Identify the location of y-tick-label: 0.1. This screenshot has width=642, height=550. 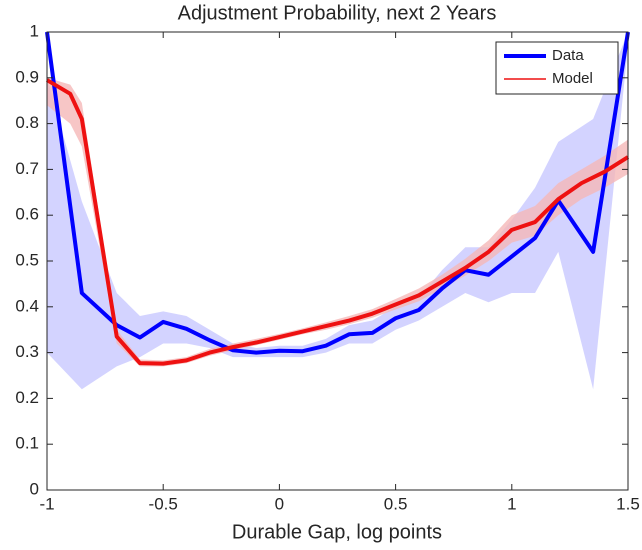
(27, 443).